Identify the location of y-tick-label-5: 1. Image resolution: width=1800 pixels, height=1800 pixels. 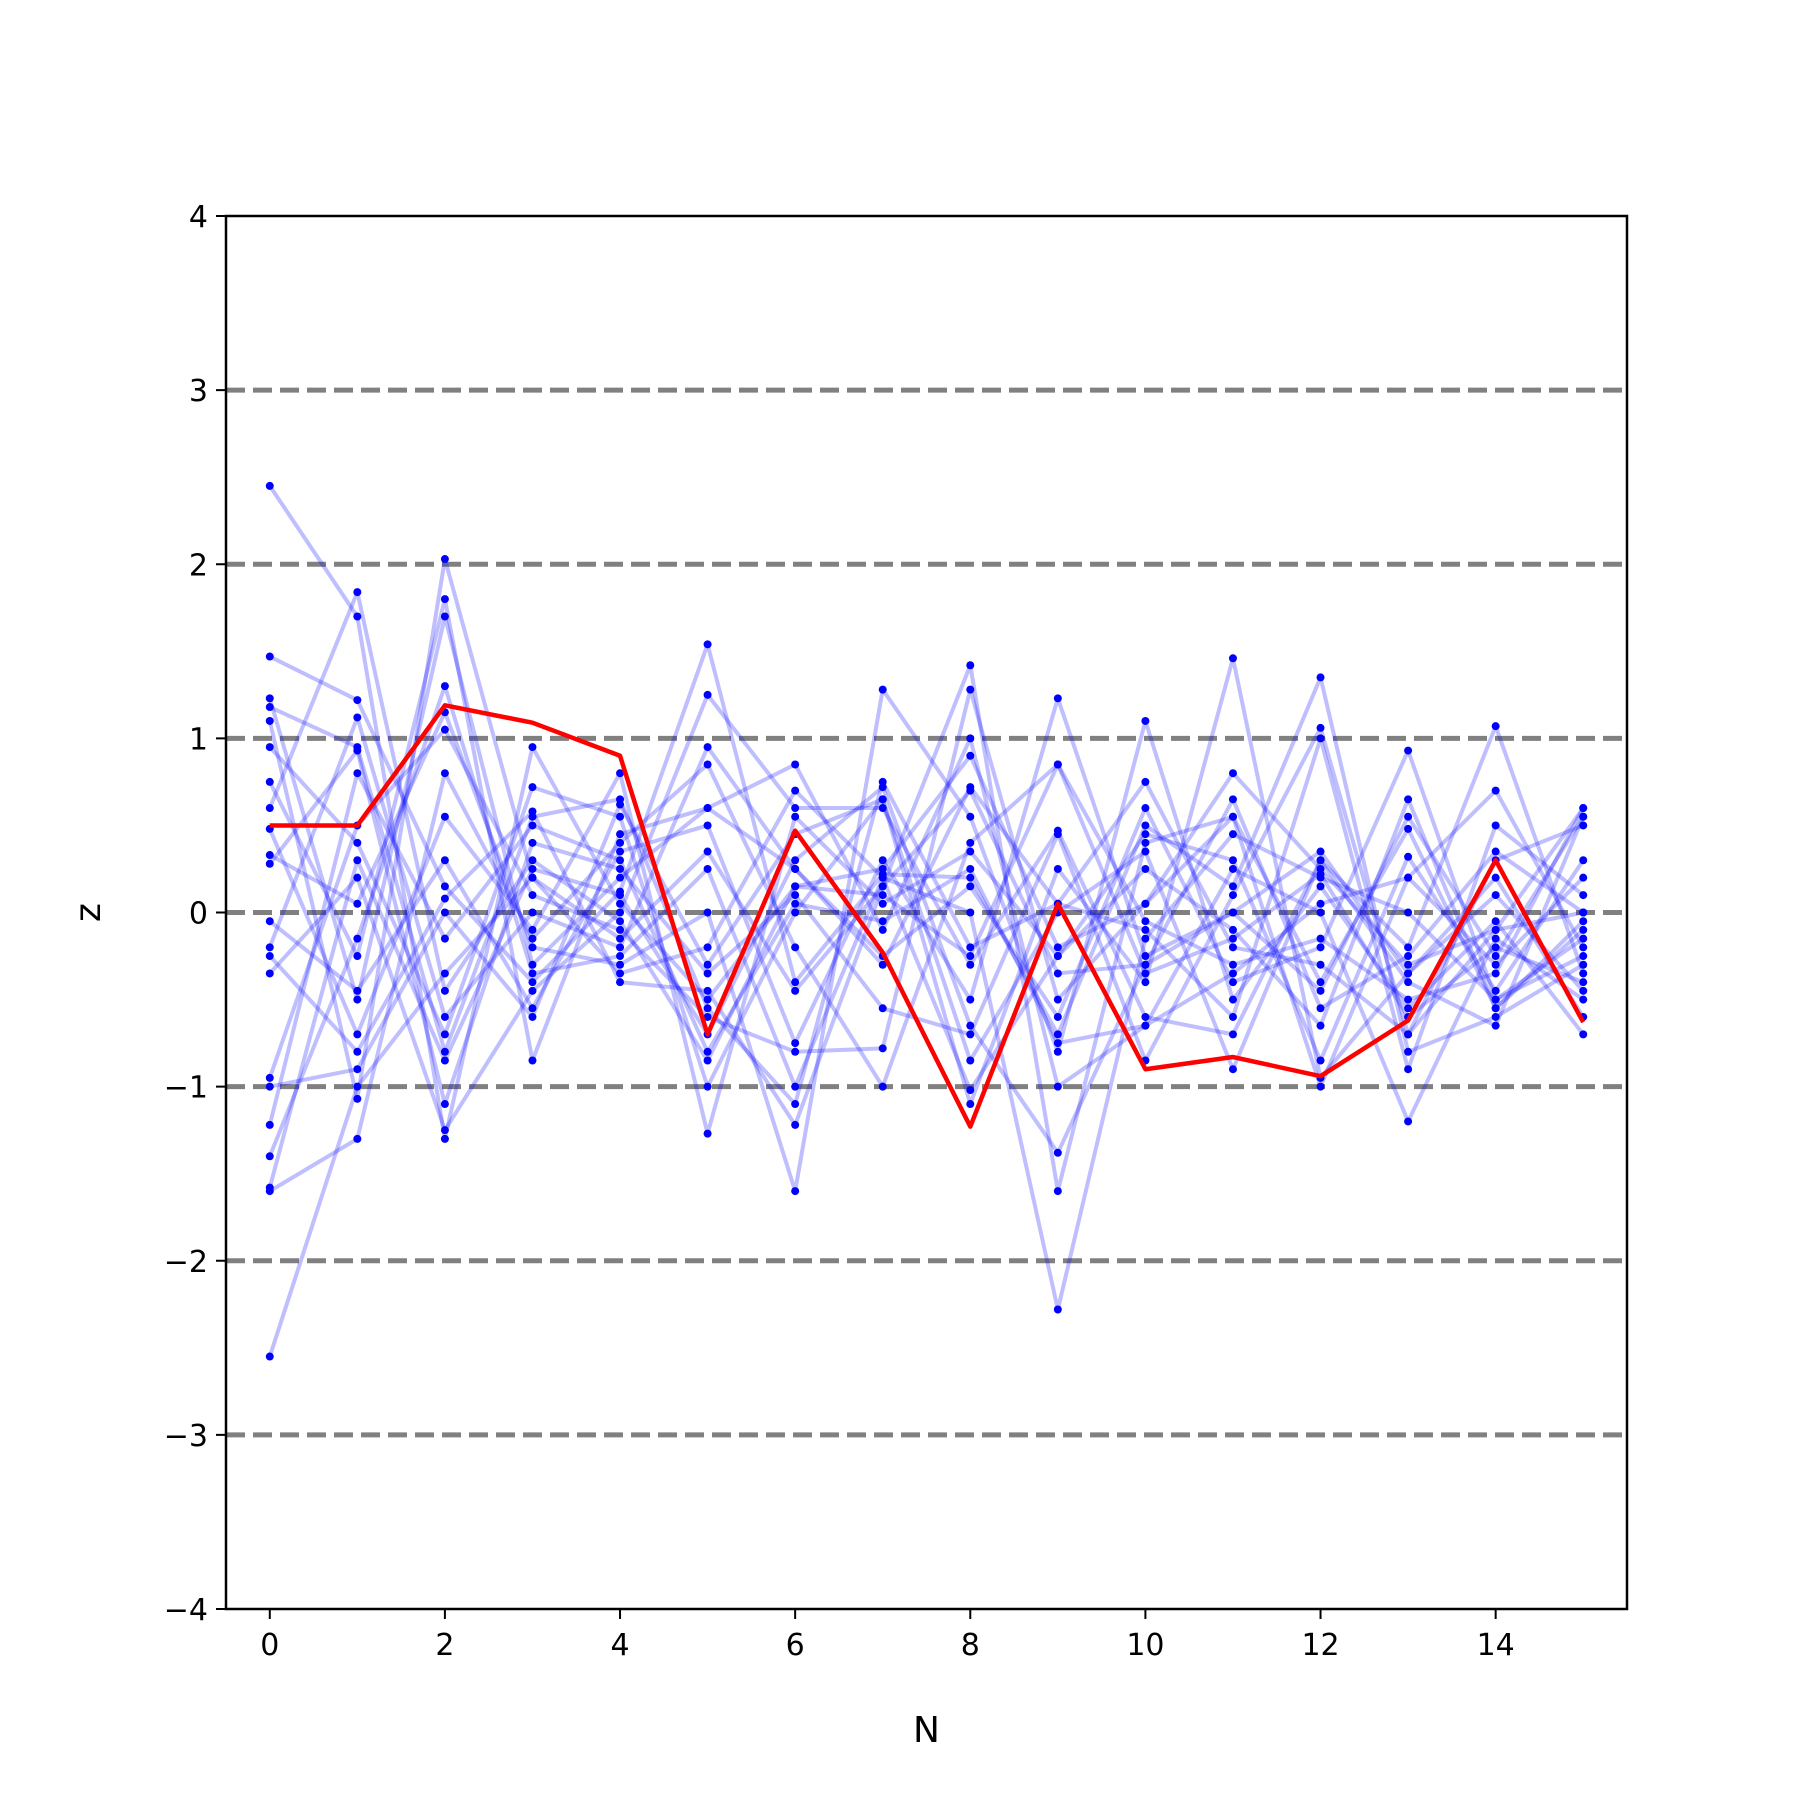
(198, 739).